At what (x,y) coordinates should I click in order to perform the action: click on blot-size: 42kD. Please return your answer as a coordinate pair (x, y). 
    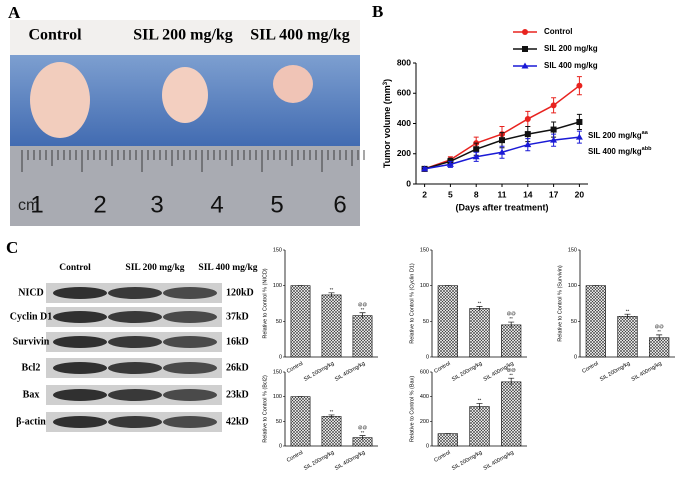
    Looking at the image, I should click on (237, 421).